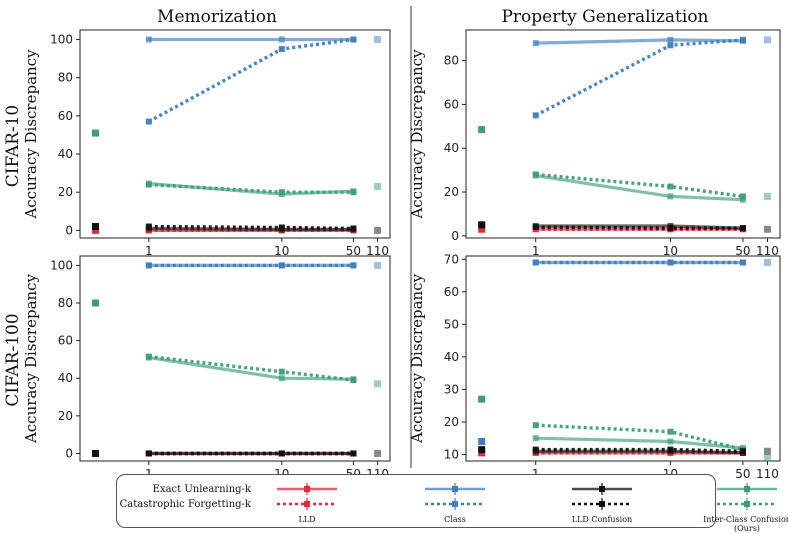 The image size is (788, 534). What do you see at coordinates (482, 441) in the screenshot?
I see `k0-point-class` at bounding box center [482, 441].